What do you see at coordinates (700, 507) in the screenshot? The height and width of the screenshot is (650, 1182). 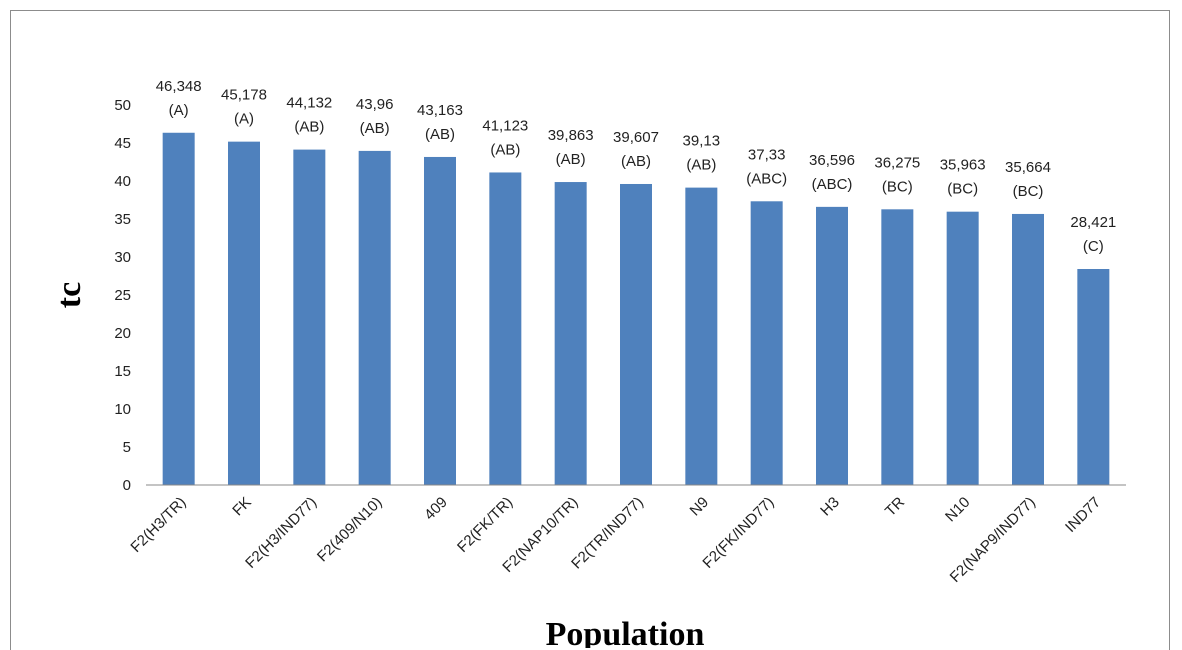 I see `category-label: N9` at bounding box center [700, 507].